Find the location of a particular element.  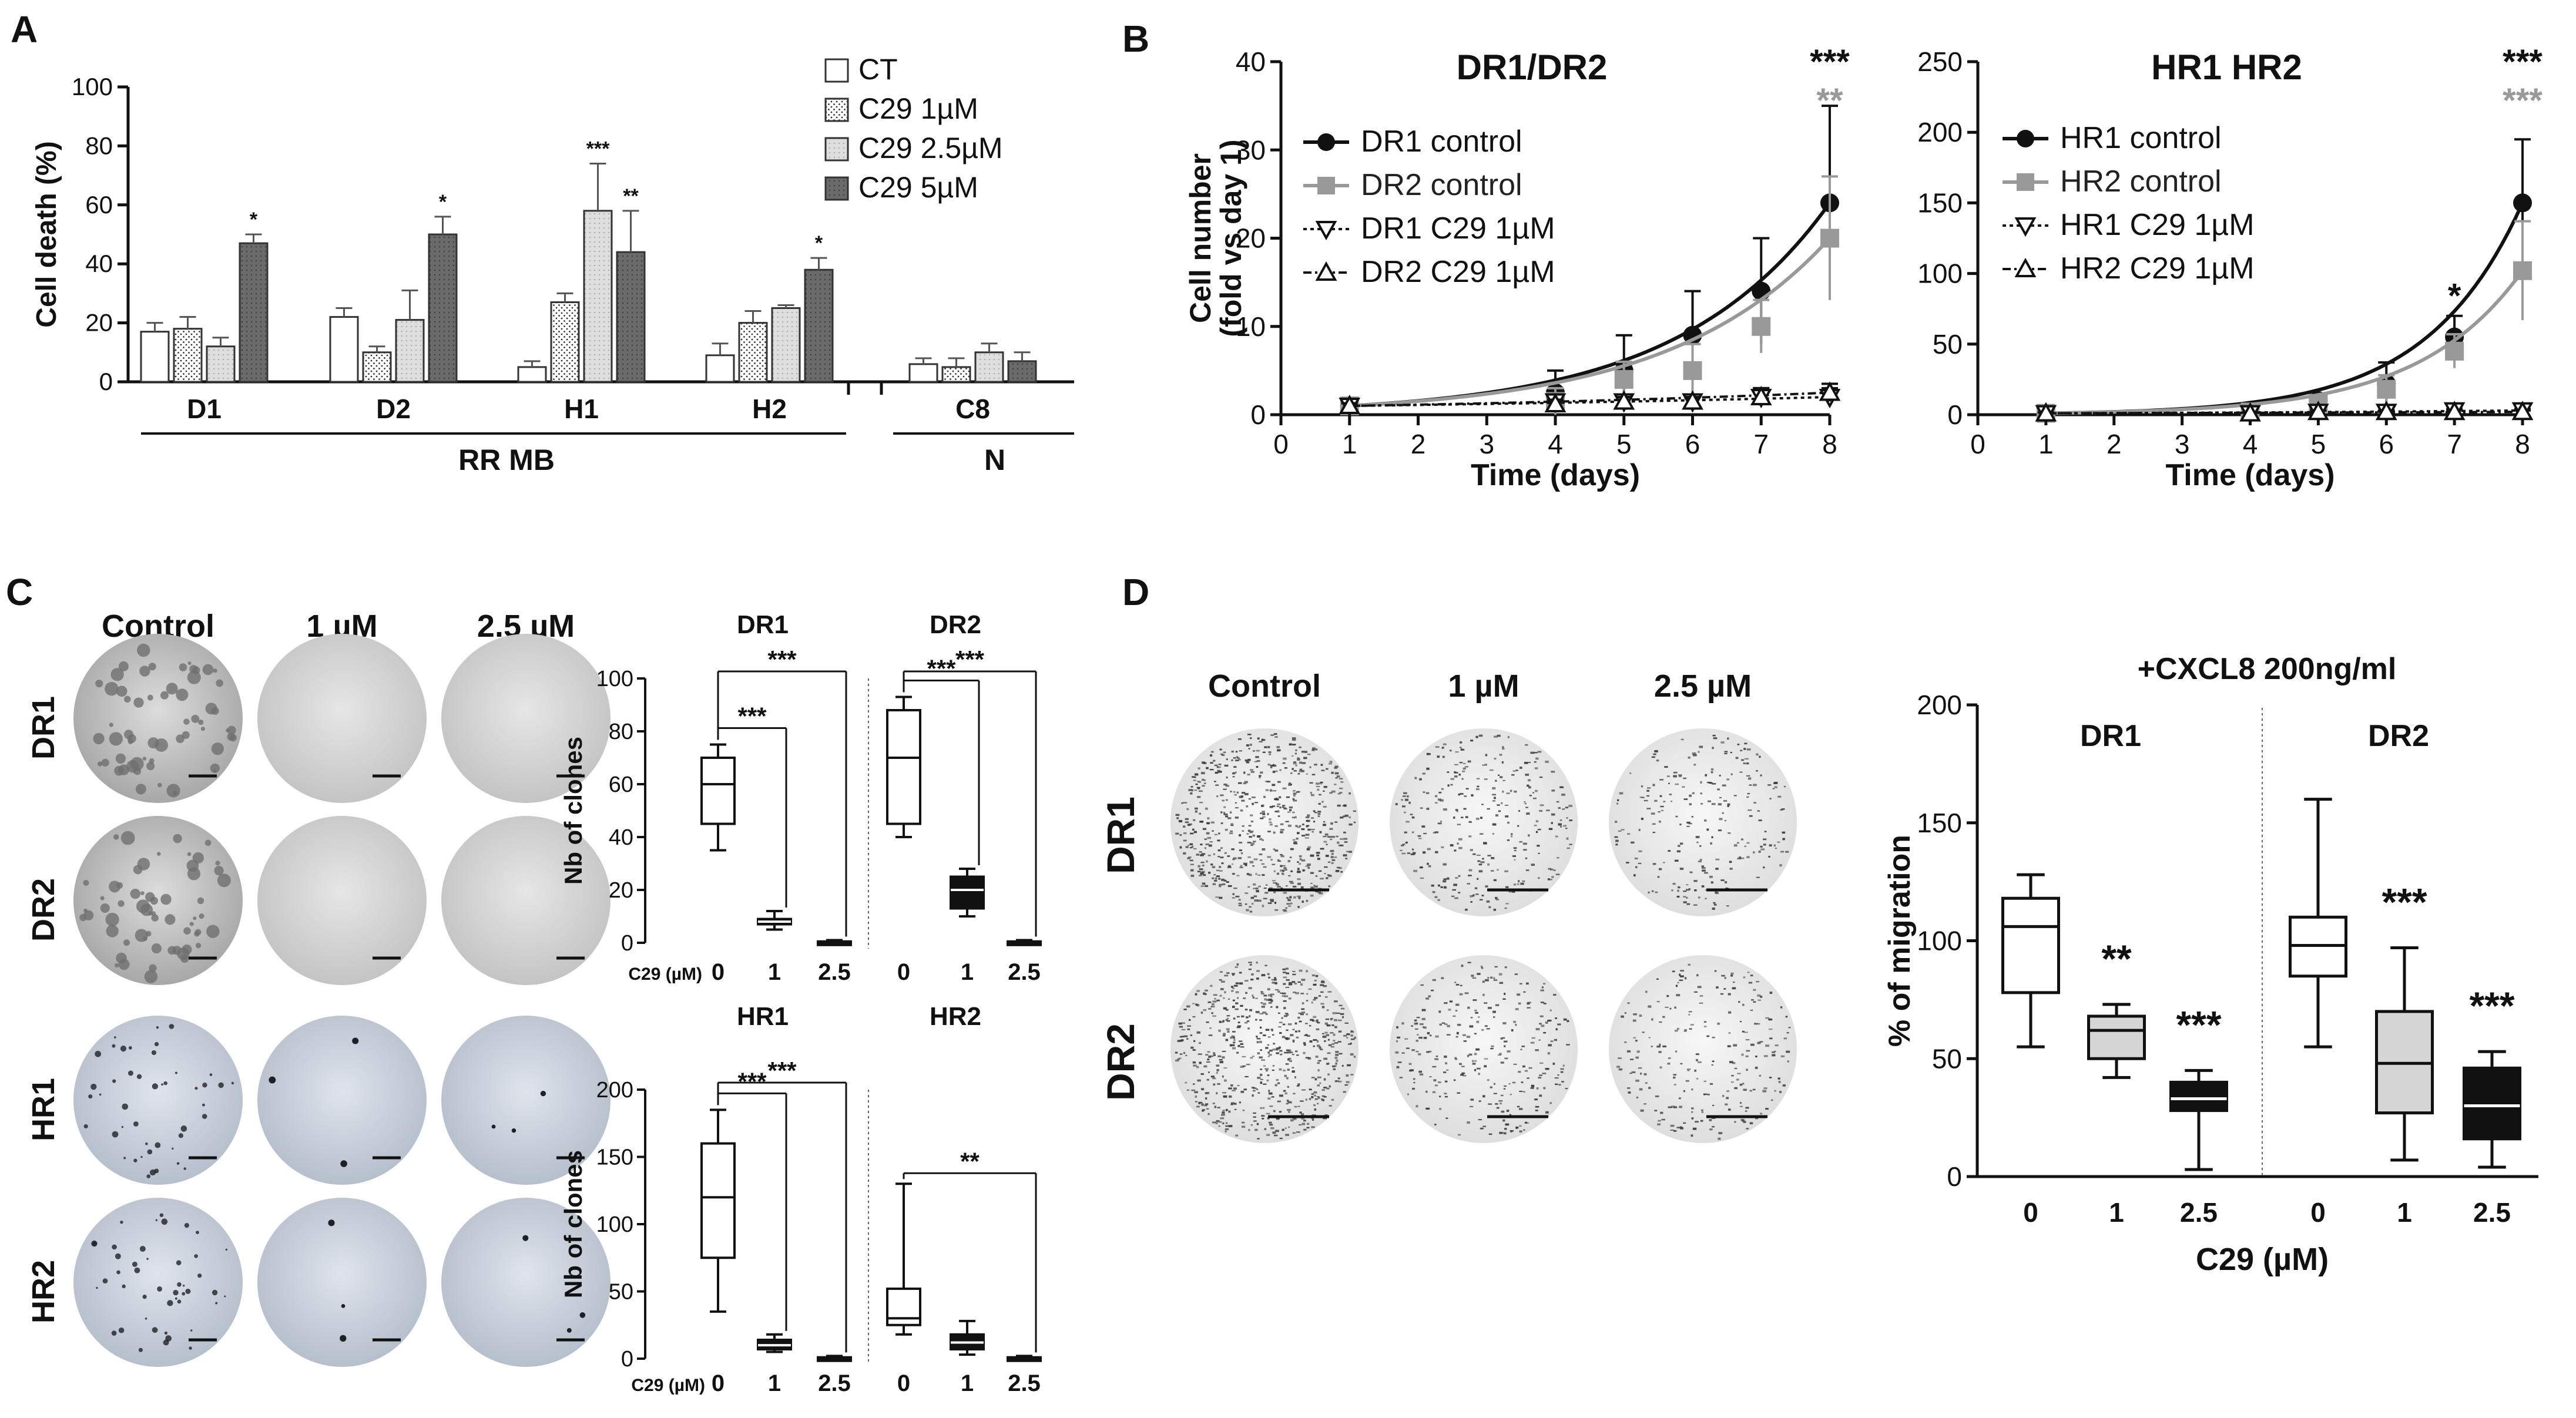

c-y-tick-label: 80 is located at coordinates (621, 732).